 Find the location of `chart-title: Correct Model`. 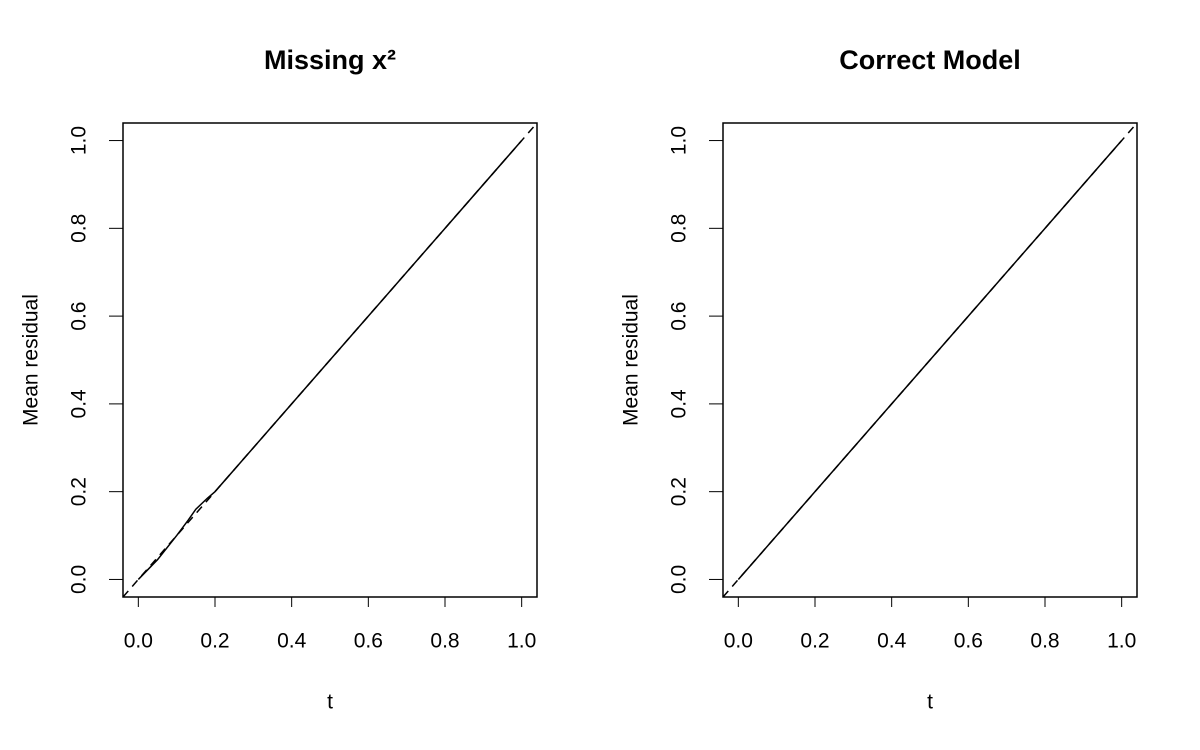

chart-title: Correct Model is located at coordinates (930, 60).